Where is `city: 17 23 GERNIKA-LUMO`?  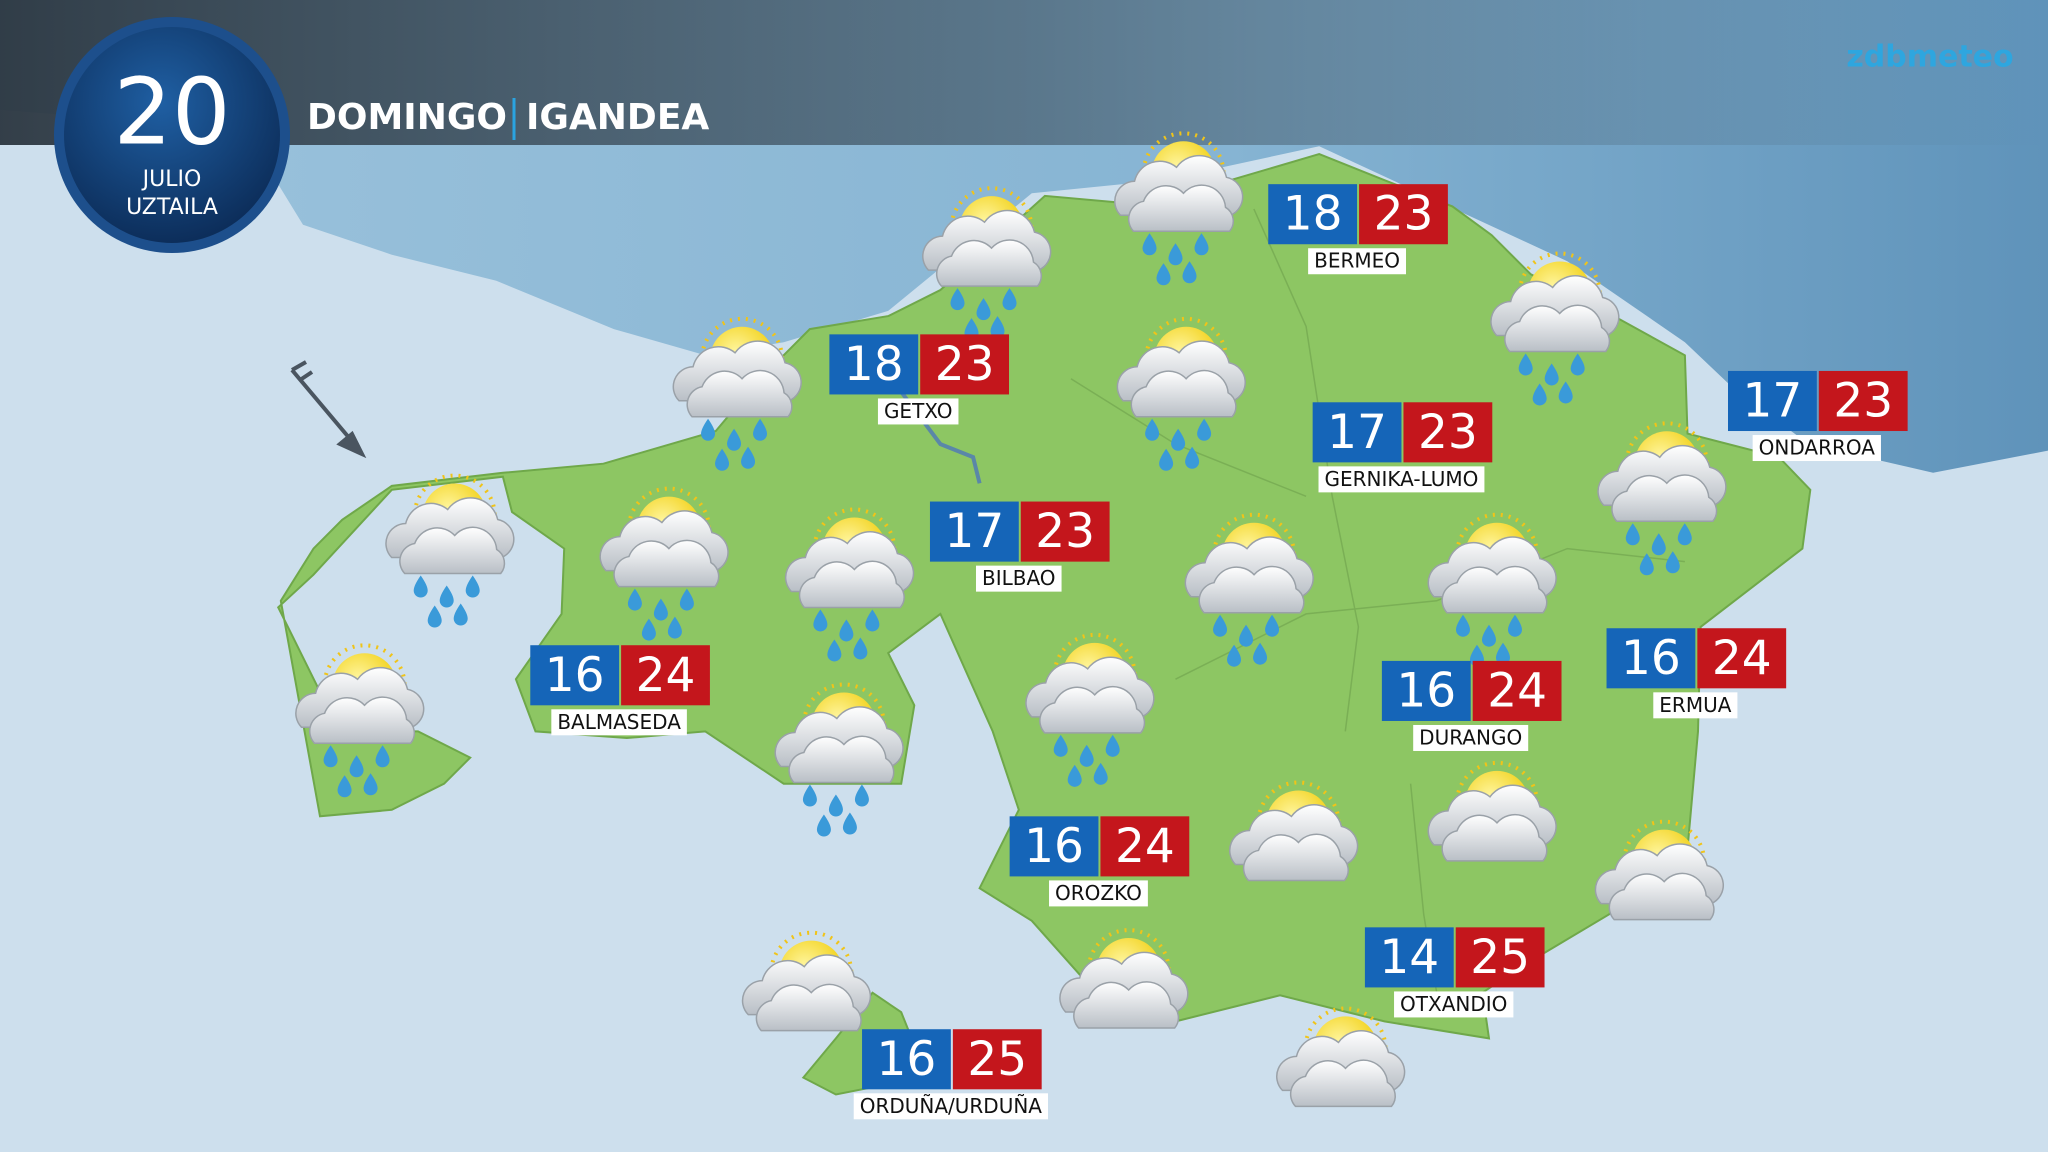
city: 17 23 GERNIKA-LUMO is located at coordinates (1402, 447).